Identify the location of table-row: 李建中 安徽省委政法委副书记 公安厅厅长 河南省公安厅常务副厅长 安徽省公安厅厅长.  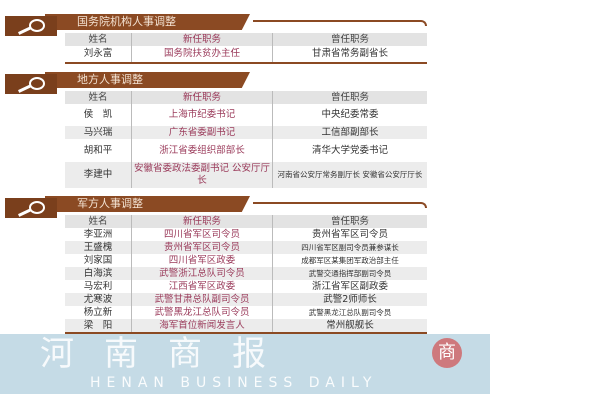
(246, 175).